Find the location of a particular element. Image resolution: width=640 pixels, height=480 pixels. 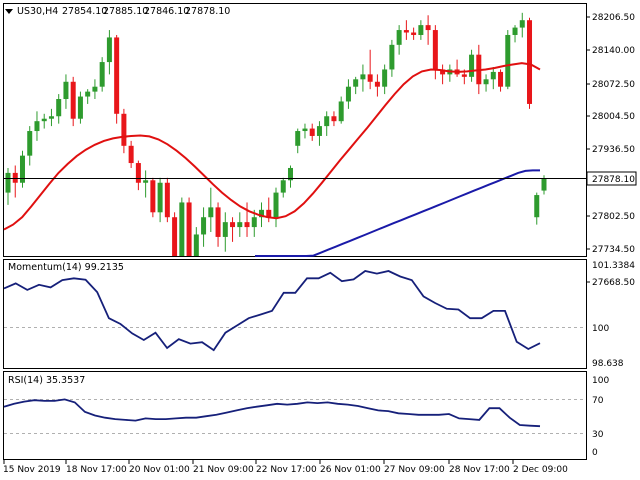

price-tick: 27802.50 is located at coordinates (613, 217).